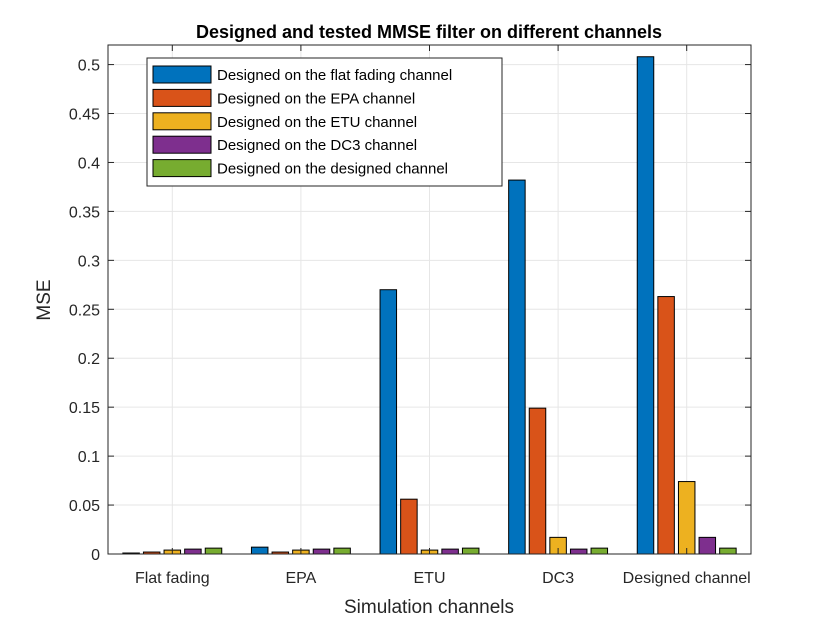 The image size is (830, 623). Describe the element at coordinates (95, 555) in the screenshot. I see `y-tick-label: 0` at that location.